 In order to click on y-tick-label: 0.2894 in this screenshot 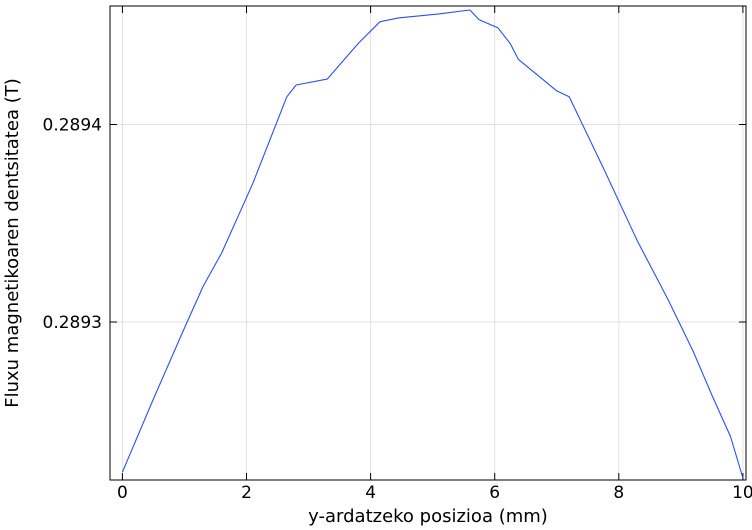, I will do `click(72, 126)`.